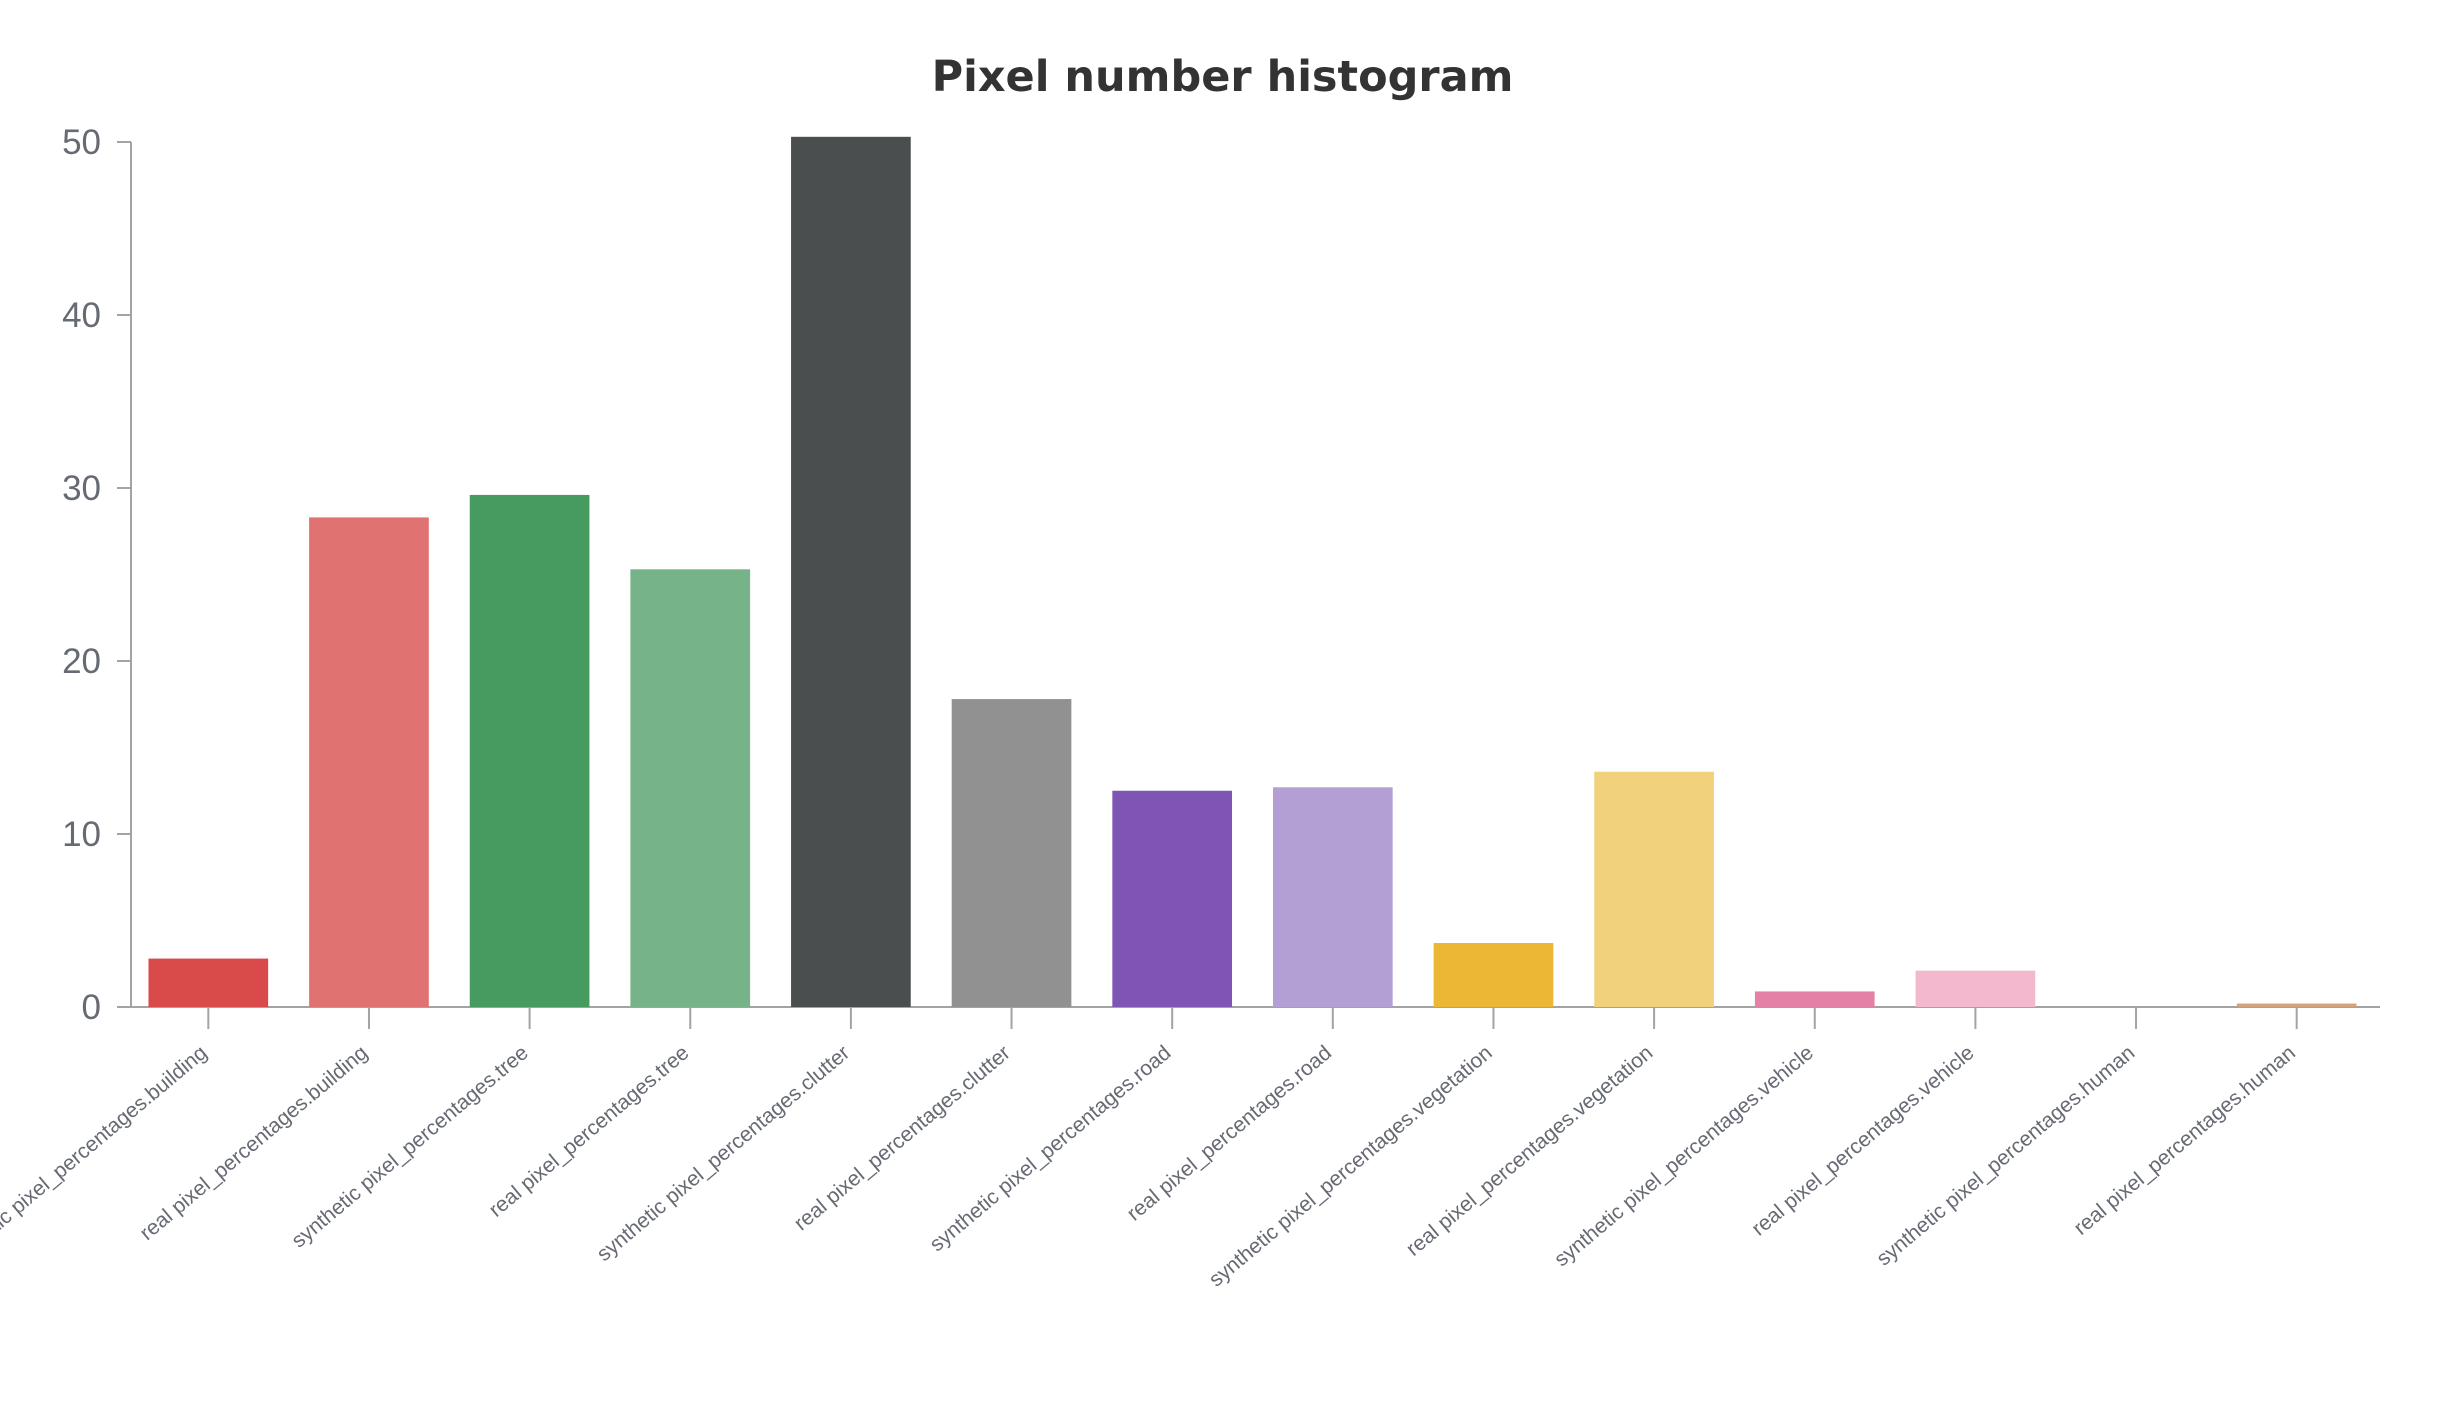 The image size is (2445, 1422). Describe the element at coordinates (1222, 77) in the screenshot. I see `chart-title: Pixel number histogram` at that location.